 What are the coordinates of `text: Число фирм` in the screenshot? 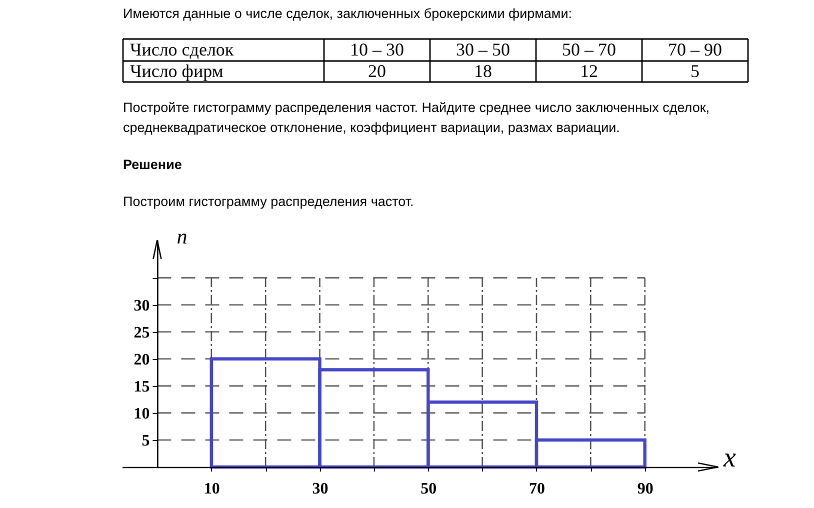 It's located at (177, 71).